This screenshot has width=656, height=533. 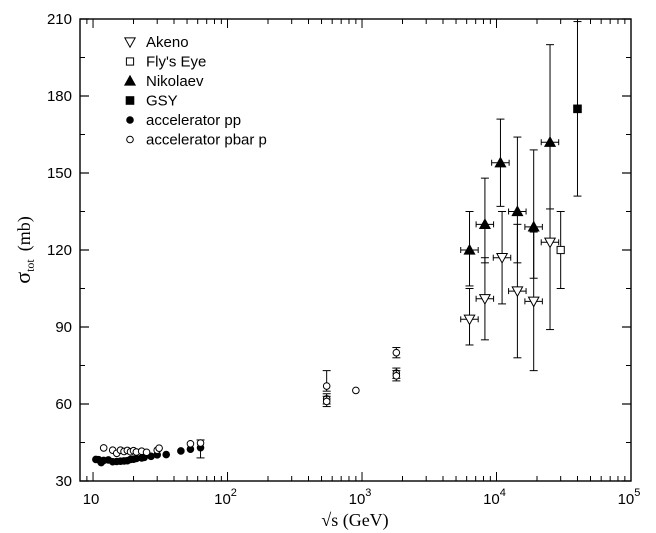 I want to click on point-flys-eye, so click(x=560, y=250).